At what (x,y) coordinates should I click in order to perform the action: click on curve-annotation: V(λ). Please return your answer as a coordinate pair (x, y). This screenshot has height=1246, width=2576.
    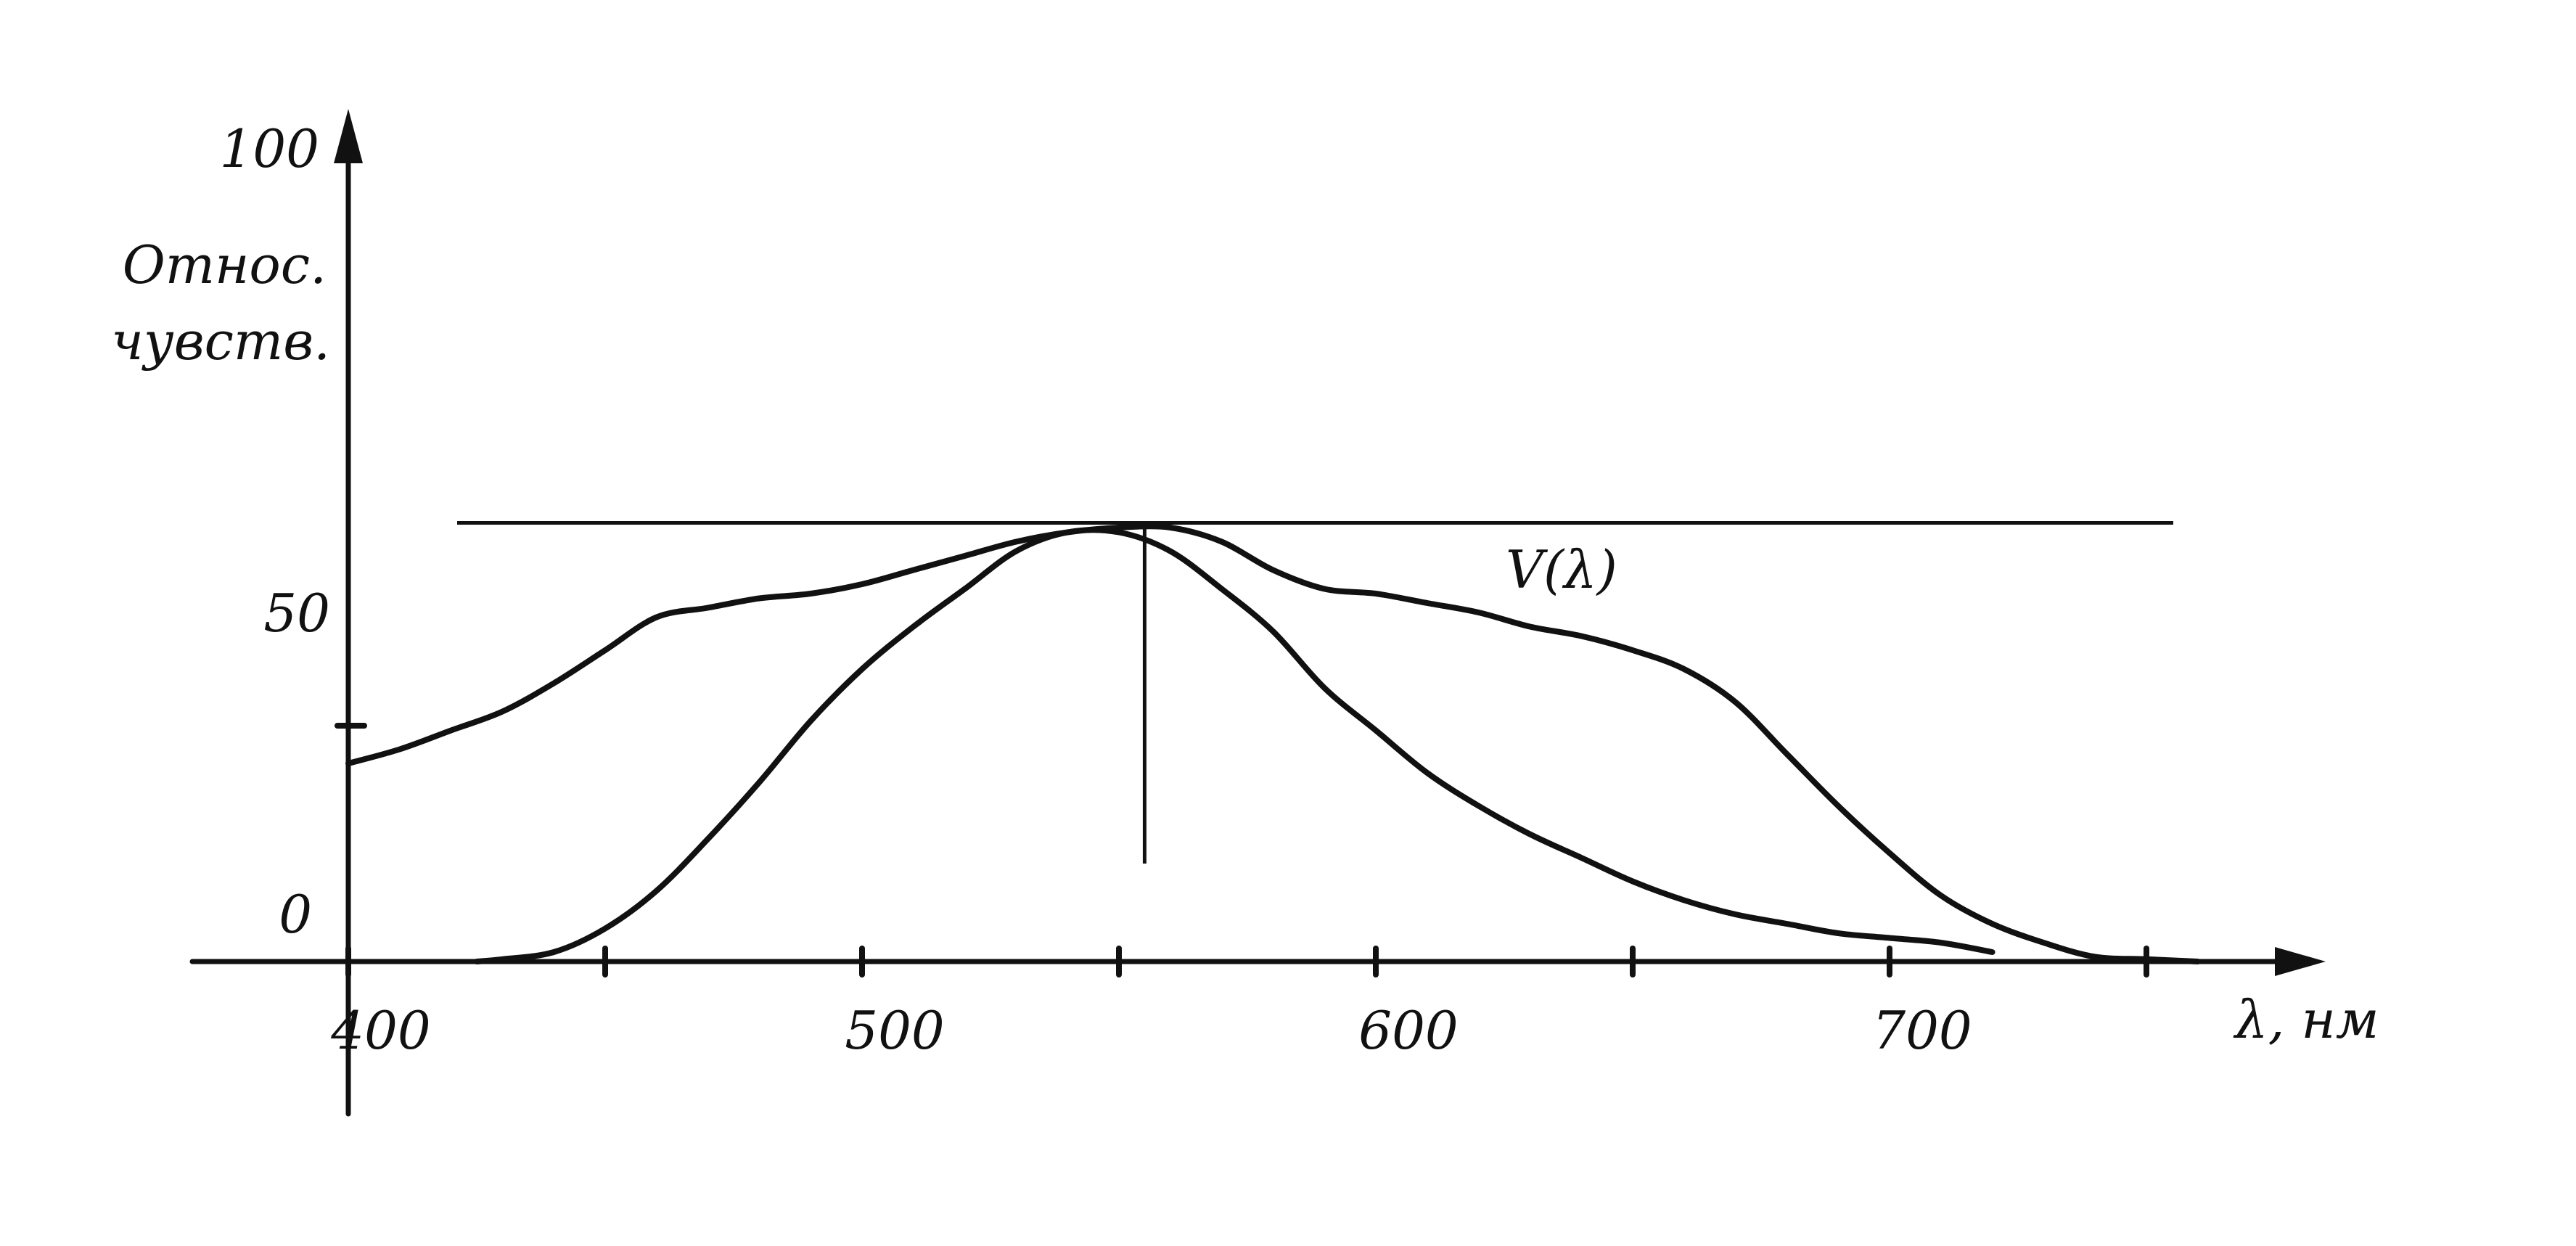
    Looking at the image, I should click on (1561, 569).